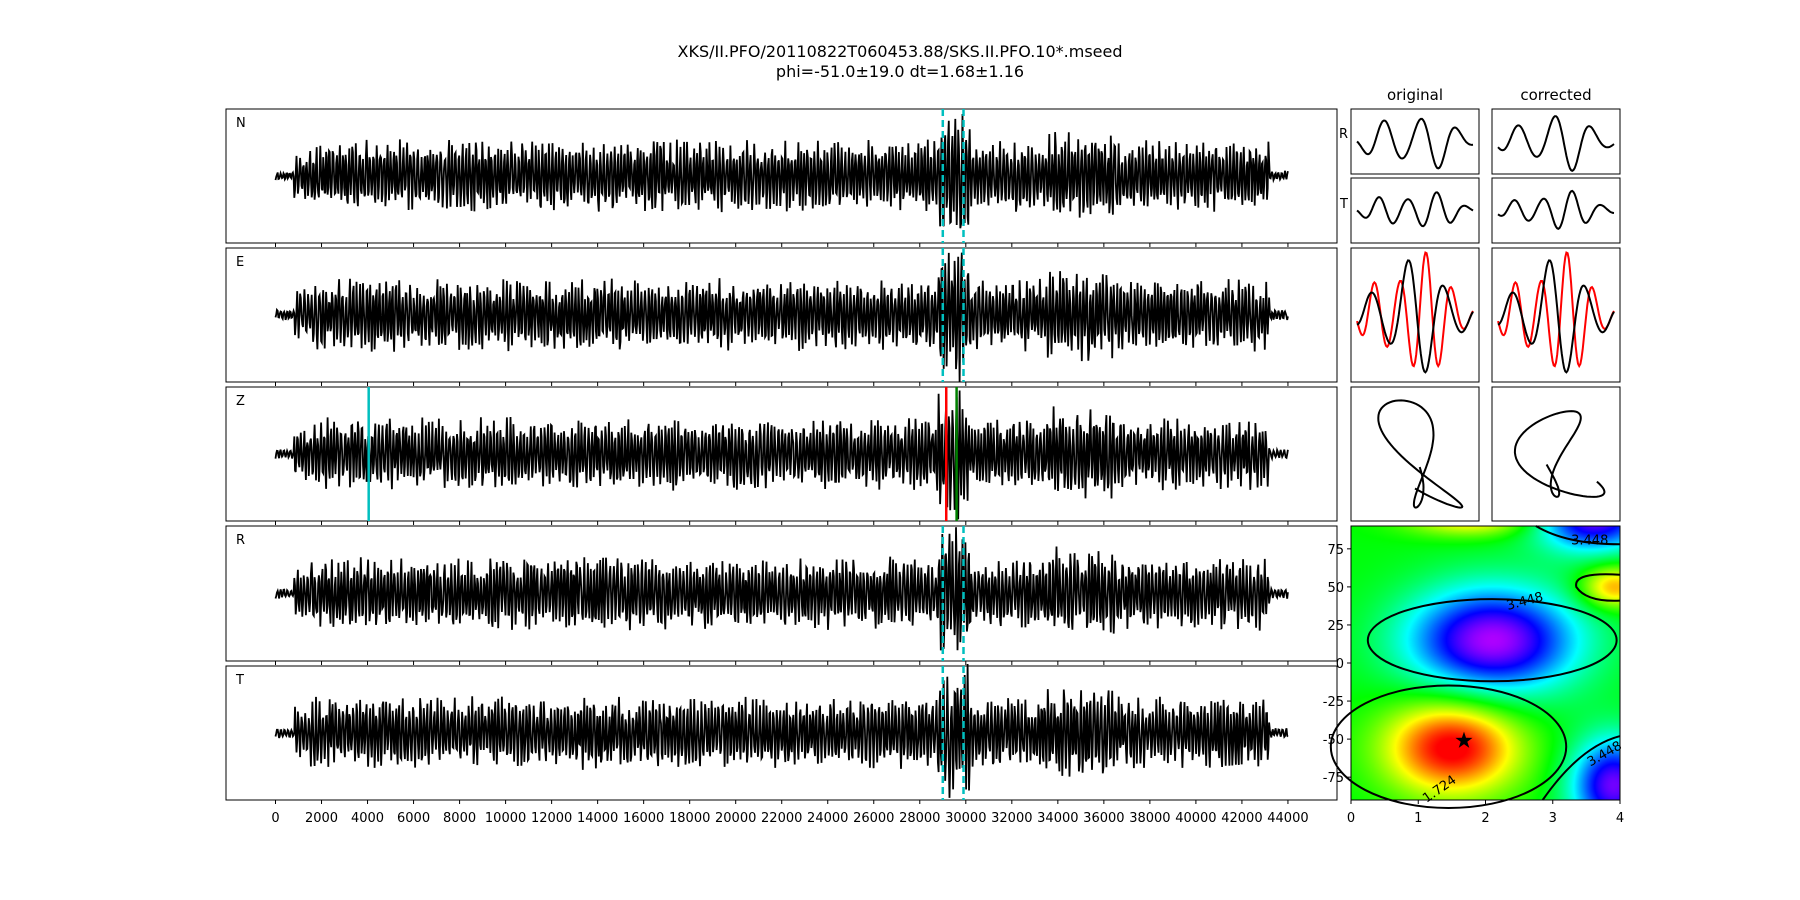  What do you see at coordinates (321, 818) in the screenshot?
I see `x-tick-label: 2000` at bounding box center [321, 818].